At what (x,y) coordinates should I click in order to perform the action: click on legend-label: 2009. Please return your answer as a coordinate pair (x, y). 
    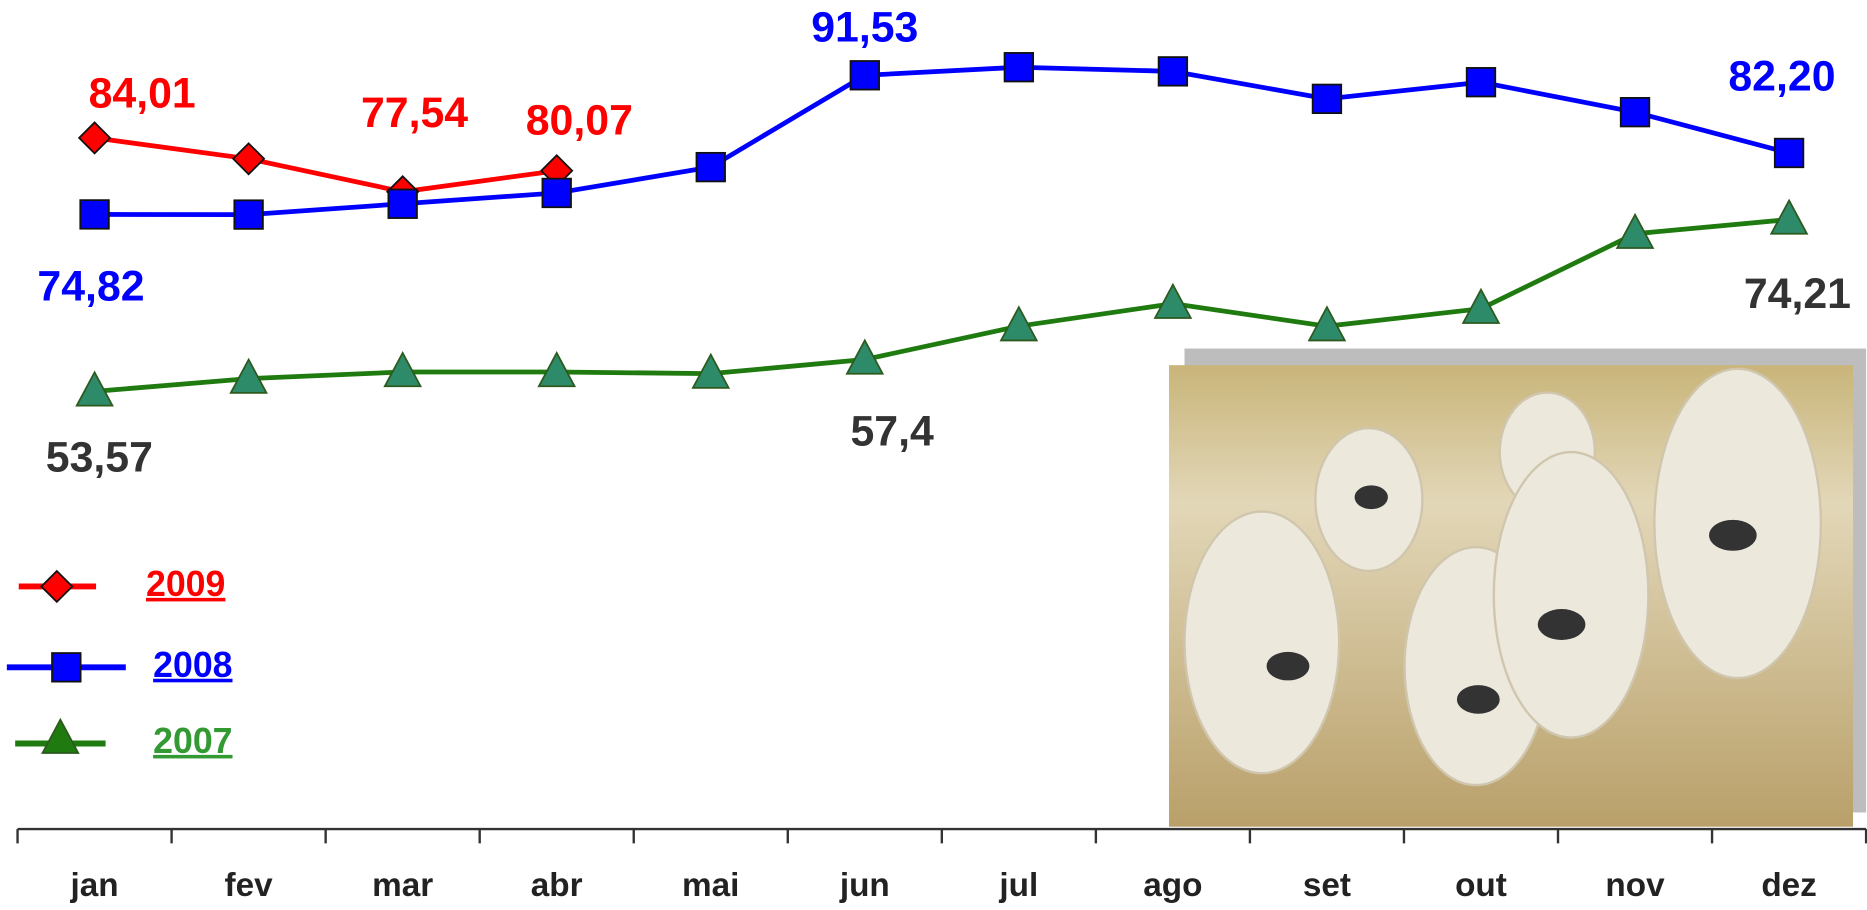
    Looking at the image, I should click on (185, 584).